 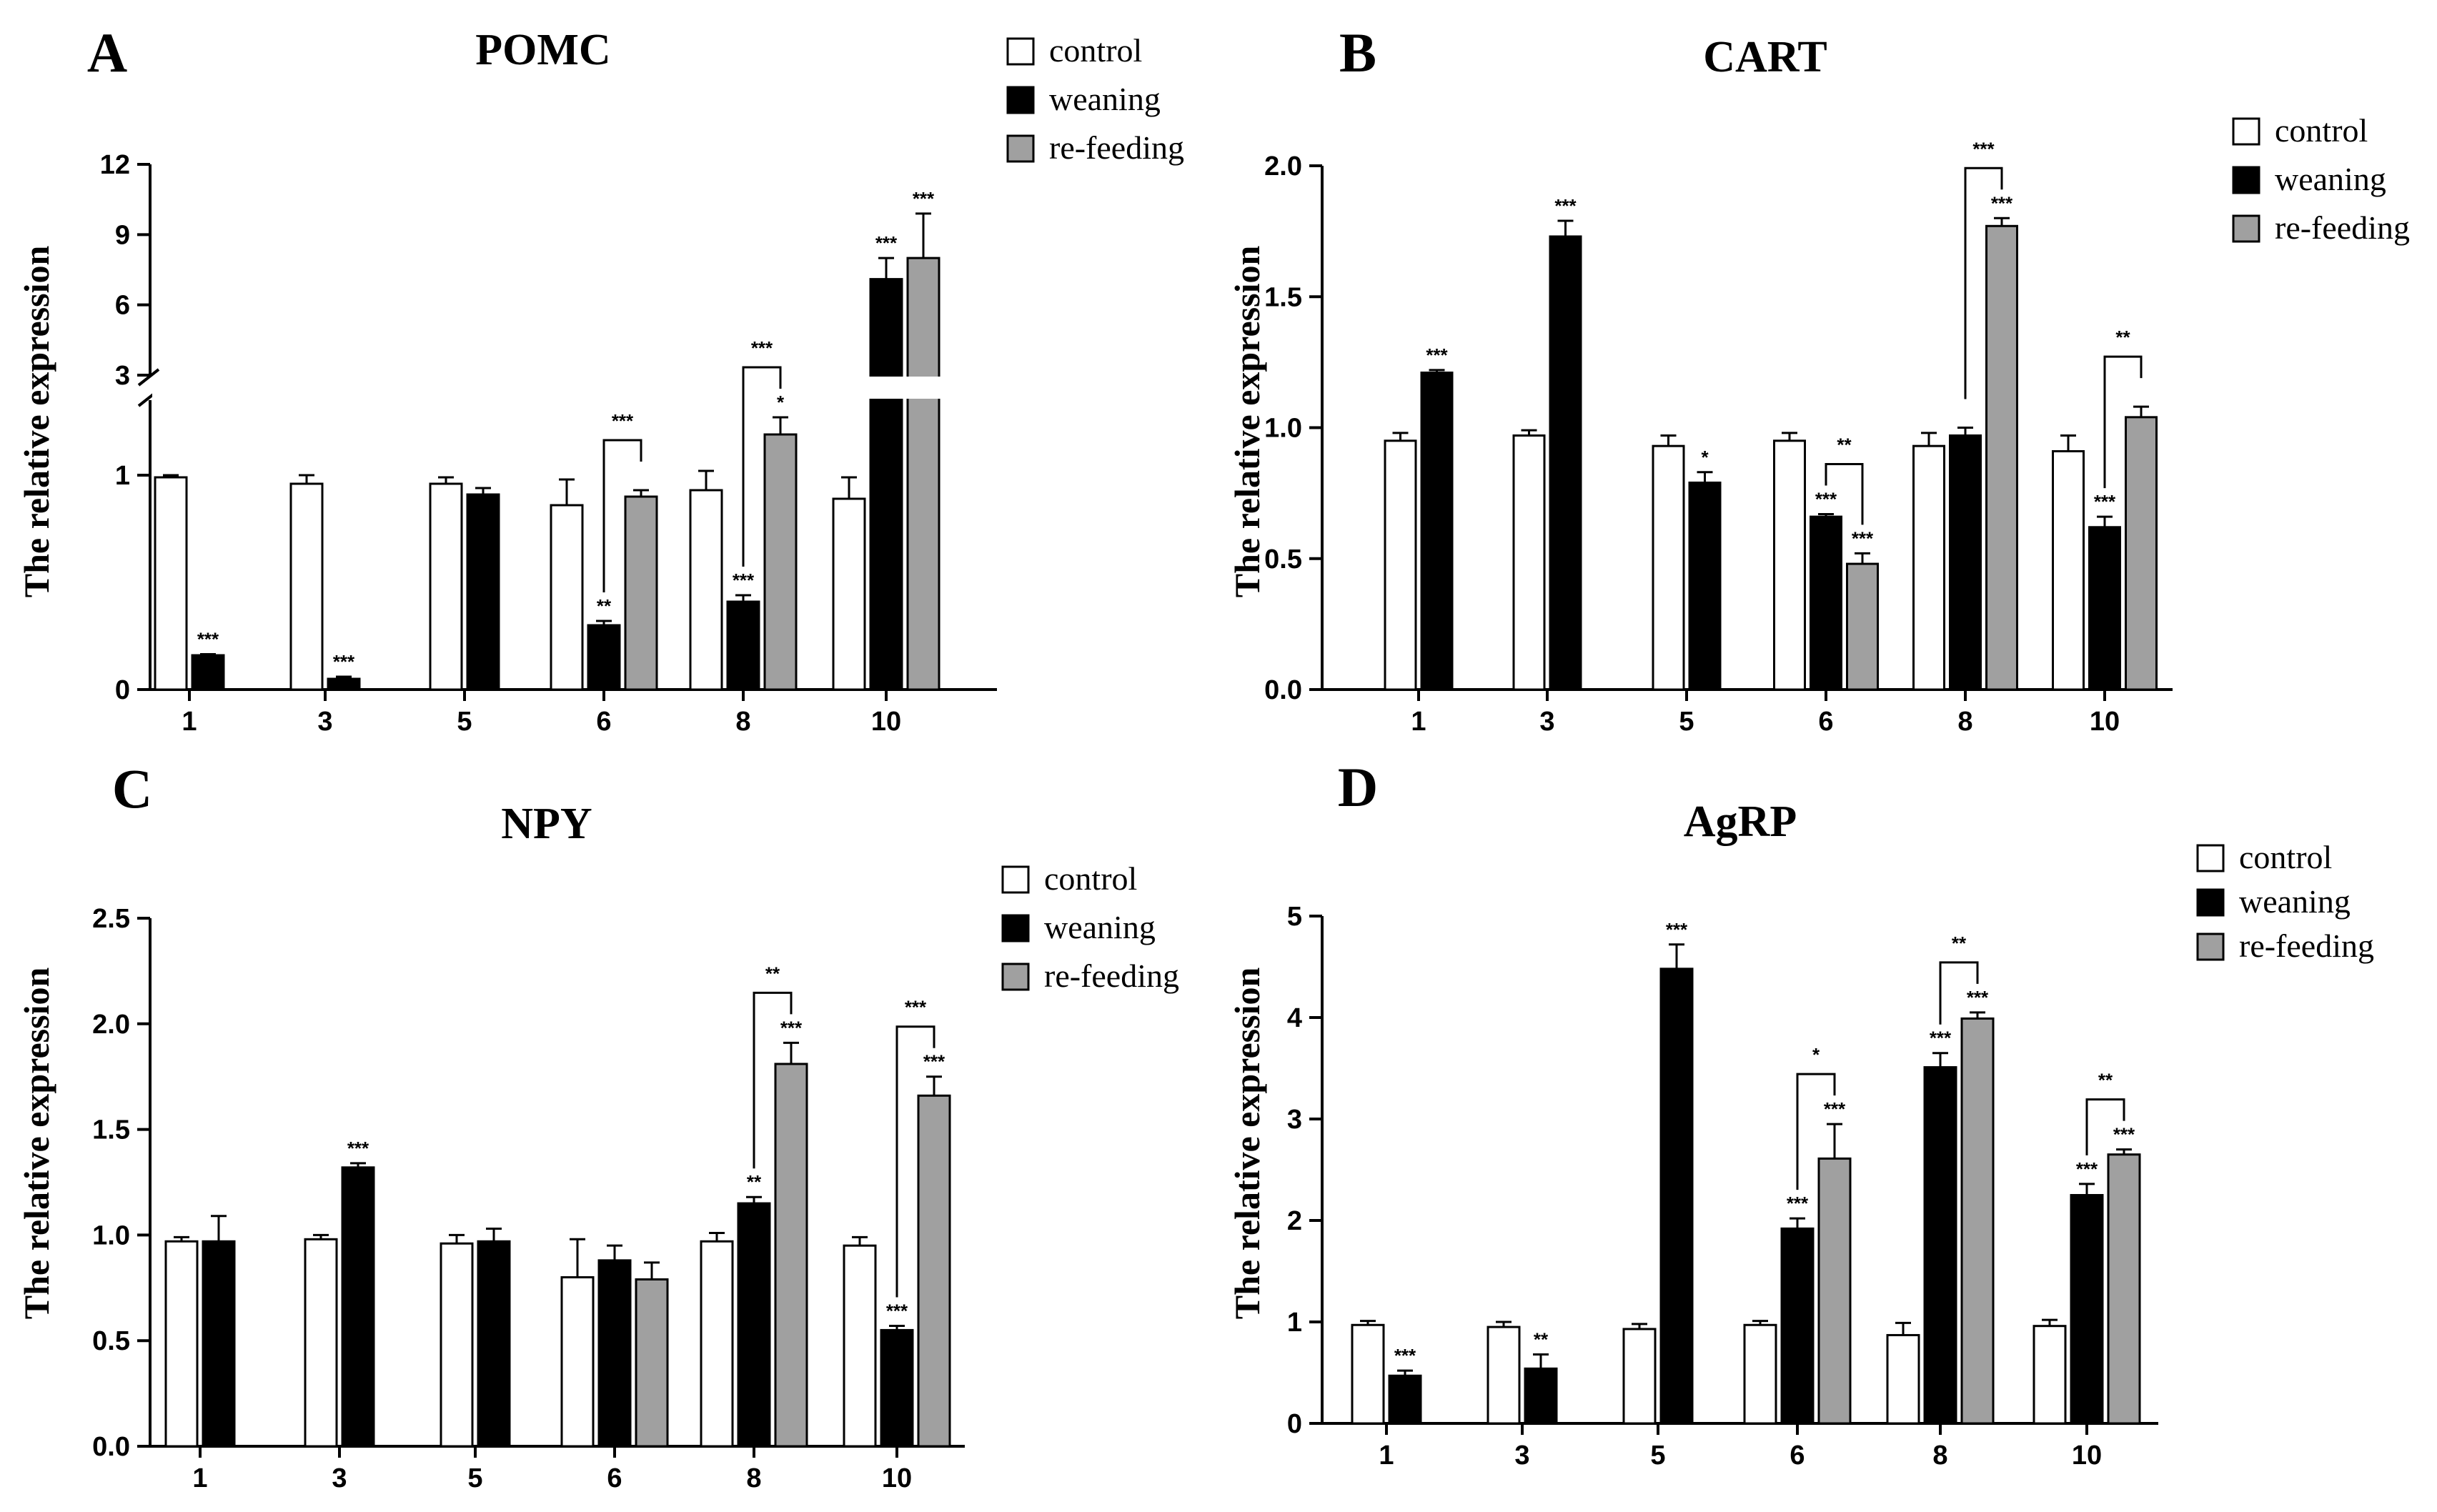 I want to click on bracket-label: ***, so click(x=762, y=348).